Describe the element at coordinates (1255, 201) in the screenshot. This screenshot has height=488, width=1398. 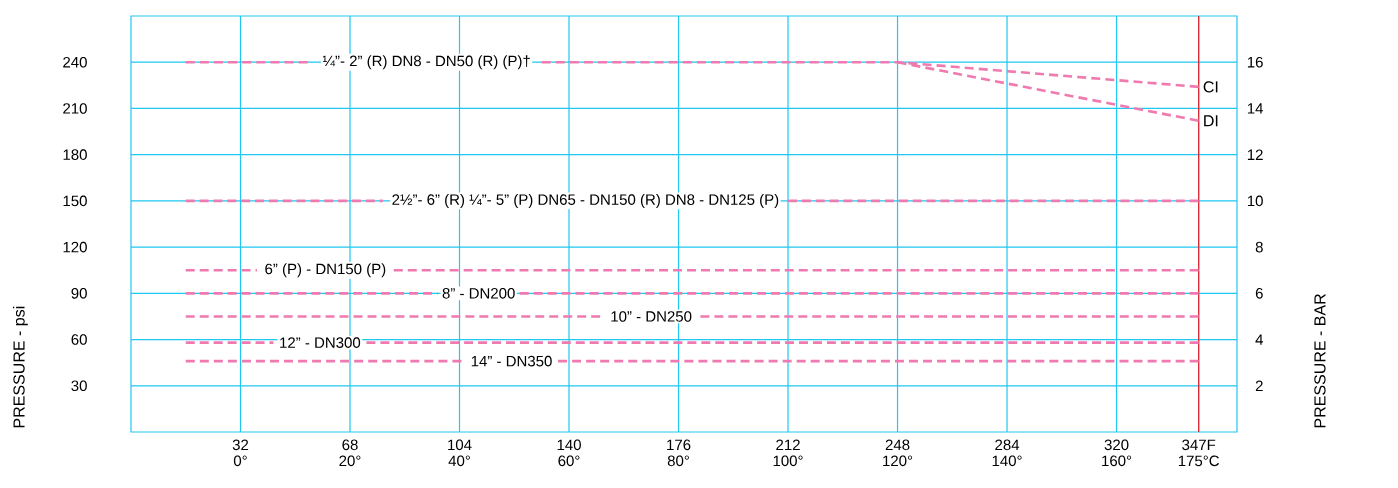
I see `y2-tick-label: 10` at that location.